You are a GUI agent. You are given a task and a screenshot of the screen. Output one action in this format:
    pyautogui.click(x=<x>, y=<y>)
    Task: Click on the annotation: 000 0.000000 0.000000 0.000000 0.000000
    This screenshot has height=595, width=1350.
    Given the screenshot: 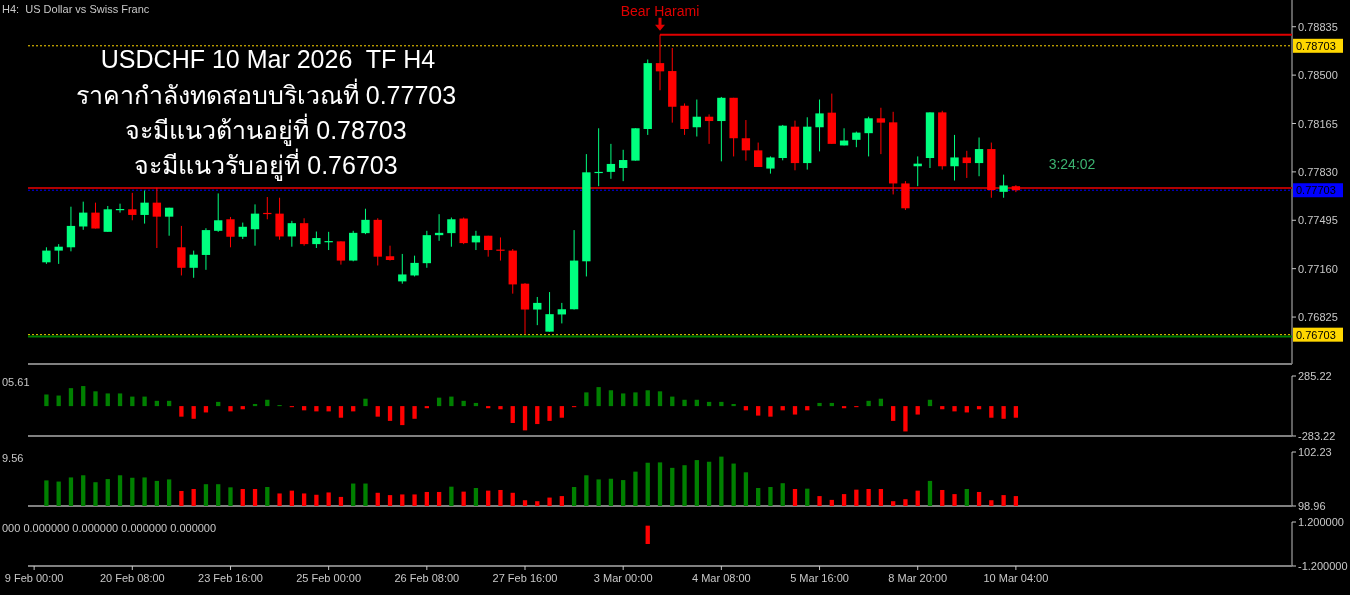 What is the action you would take?
    pyautogui.click(x=109, y=528)
    